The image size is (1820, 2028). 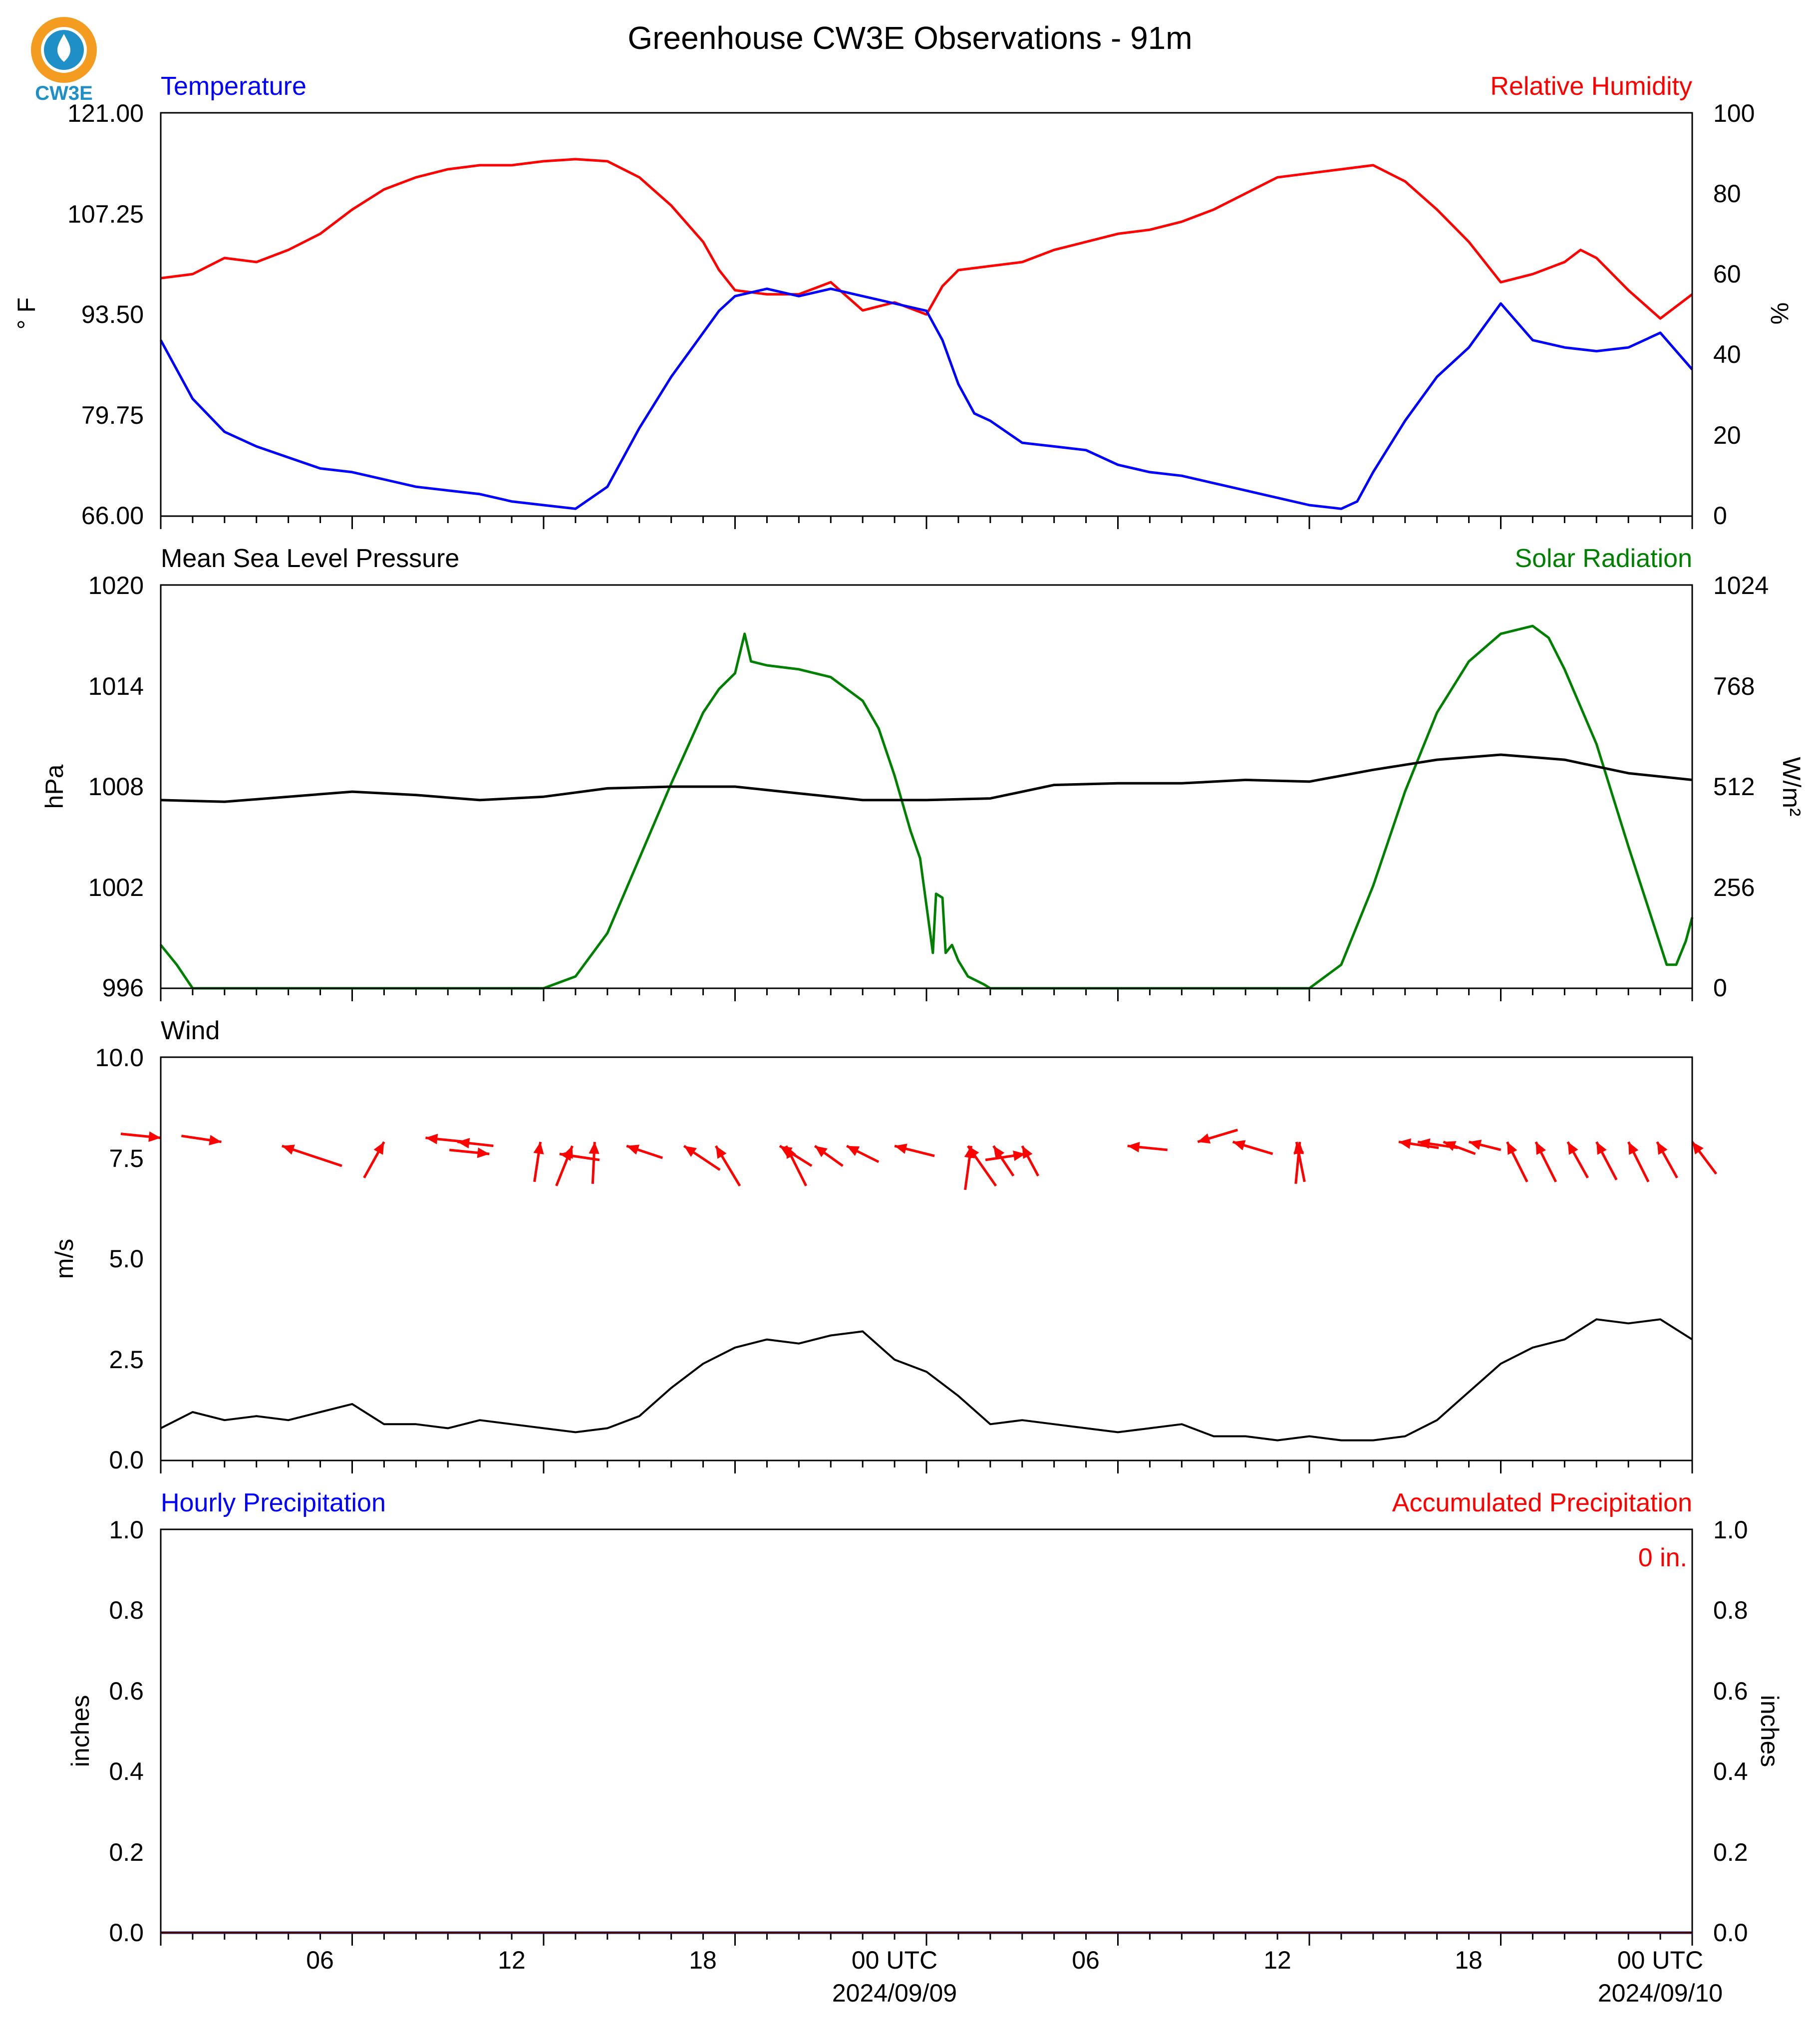 I want to click on pressure-tick-label: 996, so click(x=123, y=988).